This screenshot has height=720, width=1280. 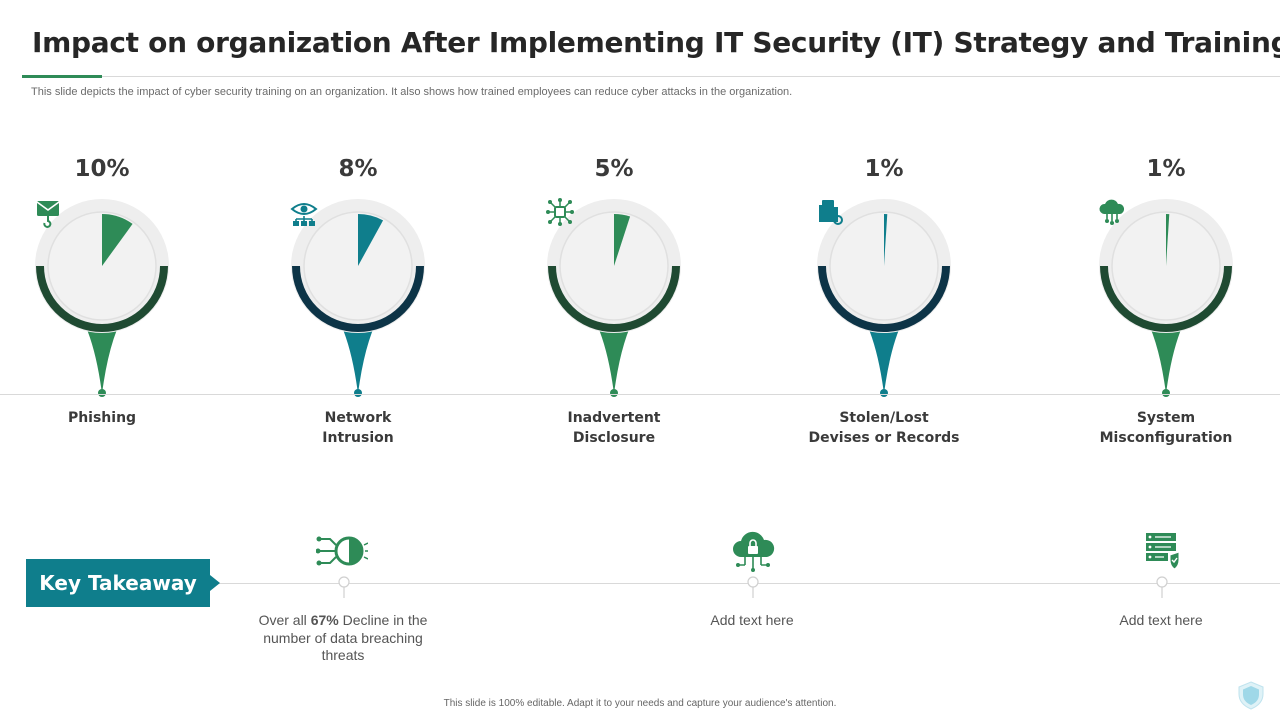 What do you see at coordinates (614, 428) in the screenshot?
I see `metric-label-inadvertent-disclosure: Inadvertent Disclosure` at bounding box center [614, 428].